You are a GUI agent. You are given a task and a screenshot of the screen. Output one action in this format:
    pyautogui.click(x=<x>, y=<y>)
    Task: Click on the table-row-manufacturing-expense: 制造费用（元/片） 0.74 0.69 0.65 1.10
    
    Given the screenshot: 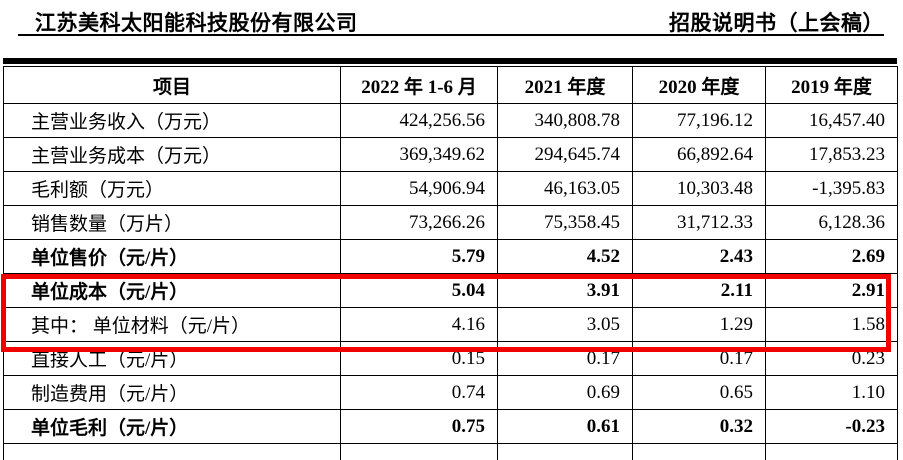 What is the action you would take?
    pyautogui.click(x=450, y=392)
    